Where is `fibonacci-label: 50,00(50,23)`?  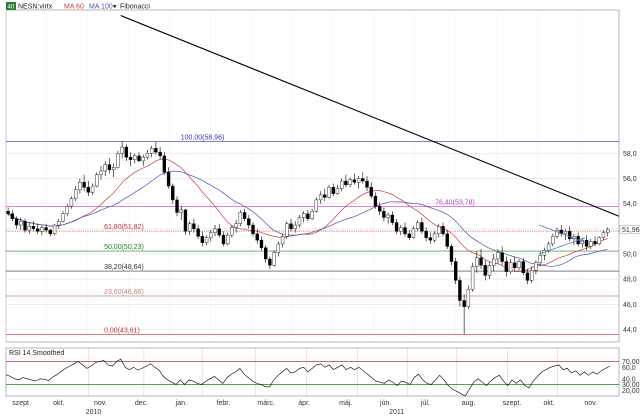 fibonacci-label: 50,00(50,23) is located at coordinates (124, 247).